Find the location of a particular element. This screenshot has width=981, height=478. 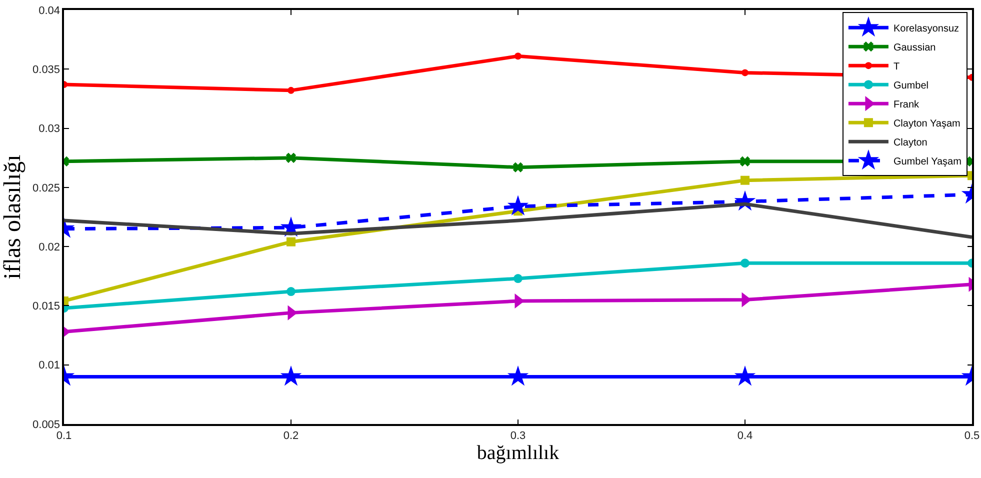

x-tick-label: 0.4 is located at coordinates (745, 436).